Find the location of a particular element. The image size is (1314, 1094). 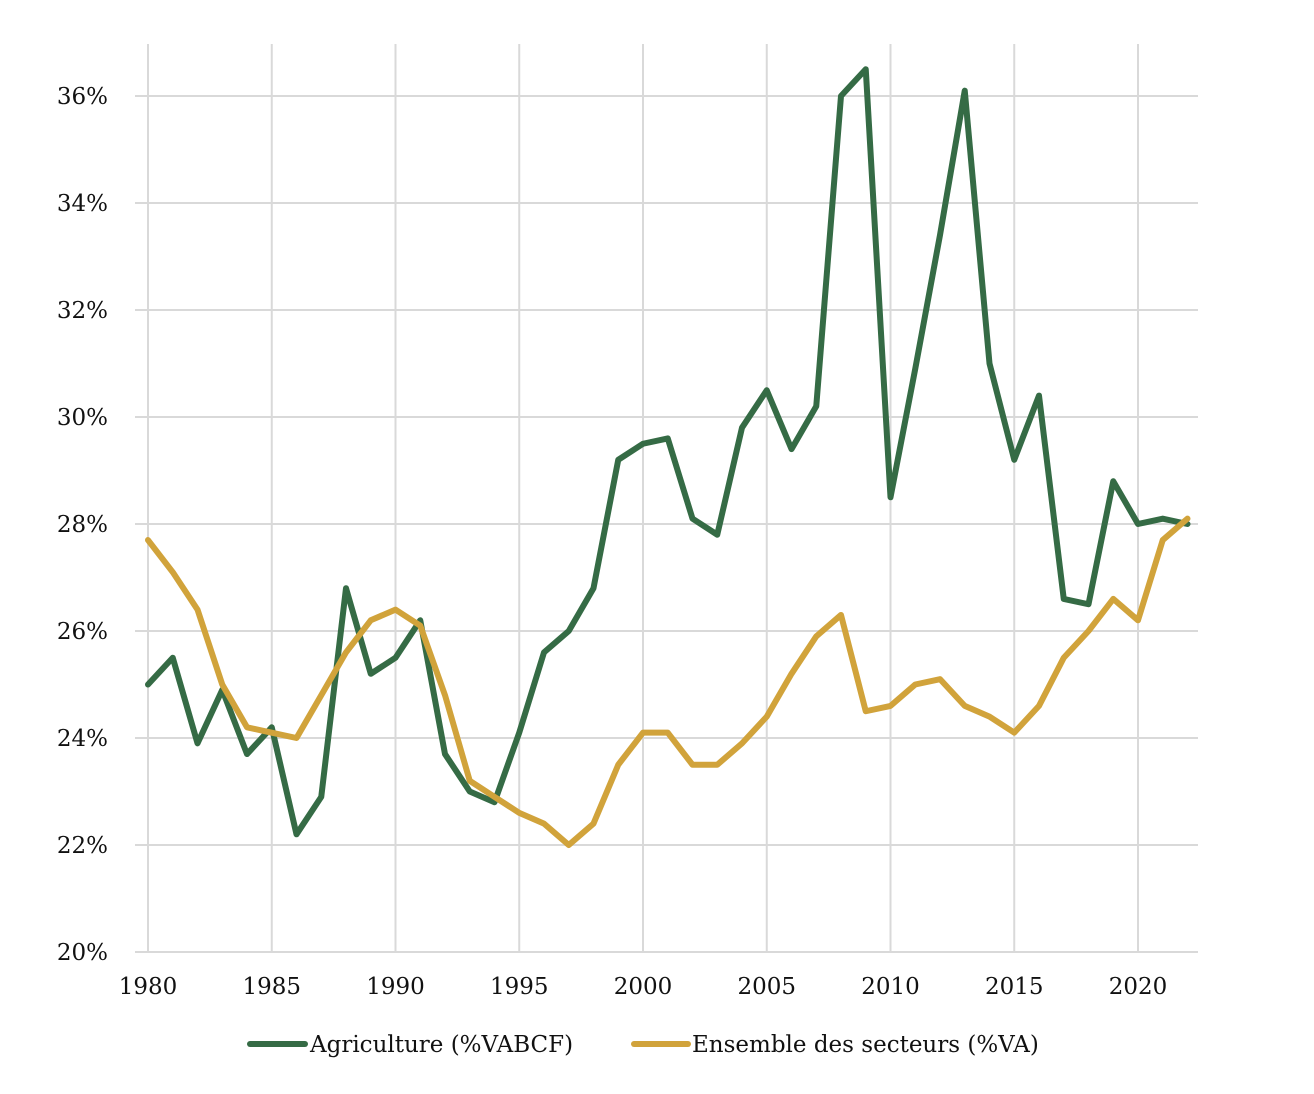

y-tick-label-36: 36% is located at coordinates (82, 97).